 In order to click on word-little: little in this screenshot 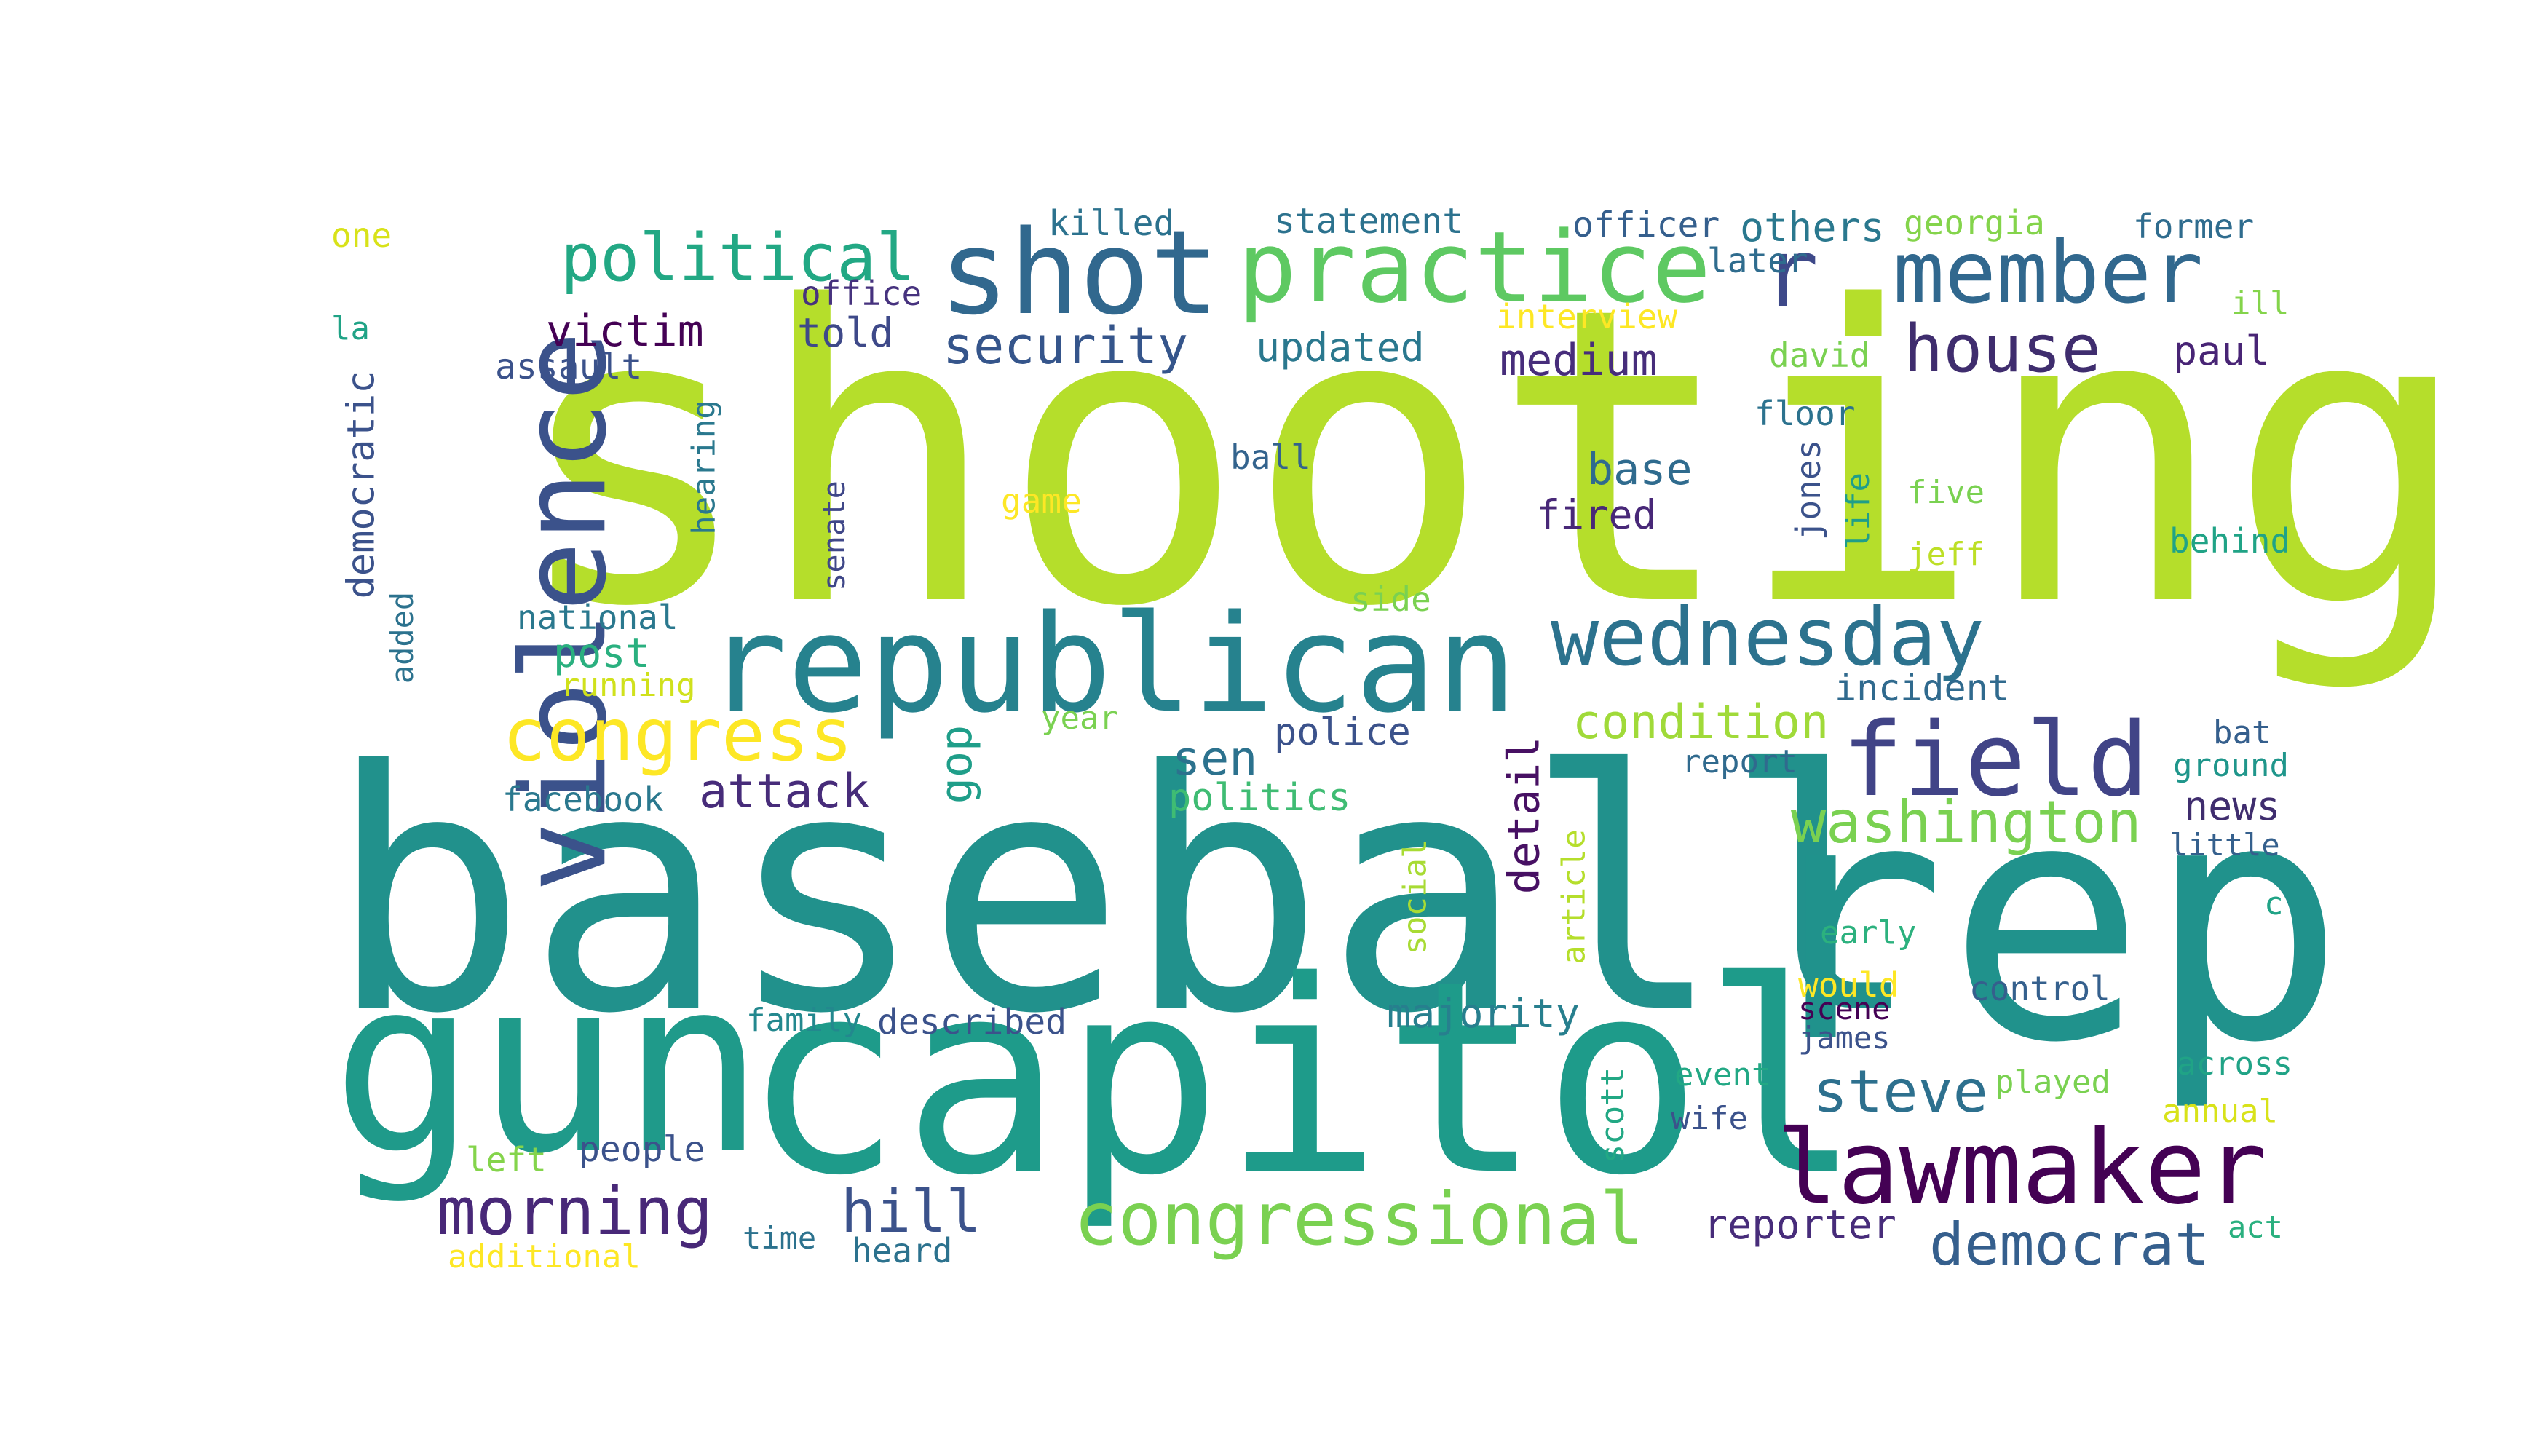, I will do `click(2224, 845)`.